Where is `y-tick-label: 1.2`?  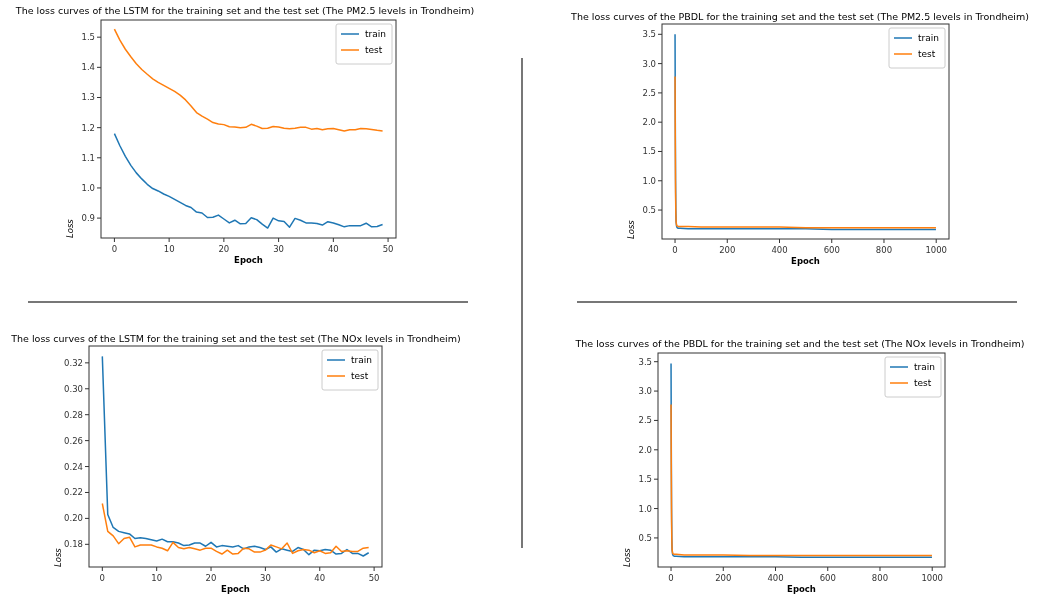 y-tick-label: 1.2 is located at coordinates (88, 127).